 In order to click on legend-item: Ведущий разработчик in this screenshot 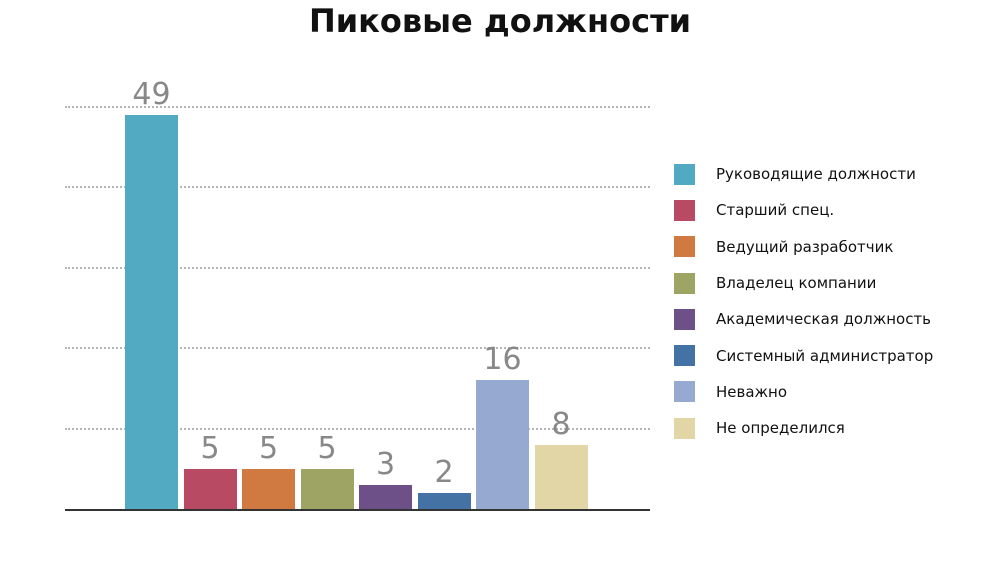, I will do `click(803, 247)`.